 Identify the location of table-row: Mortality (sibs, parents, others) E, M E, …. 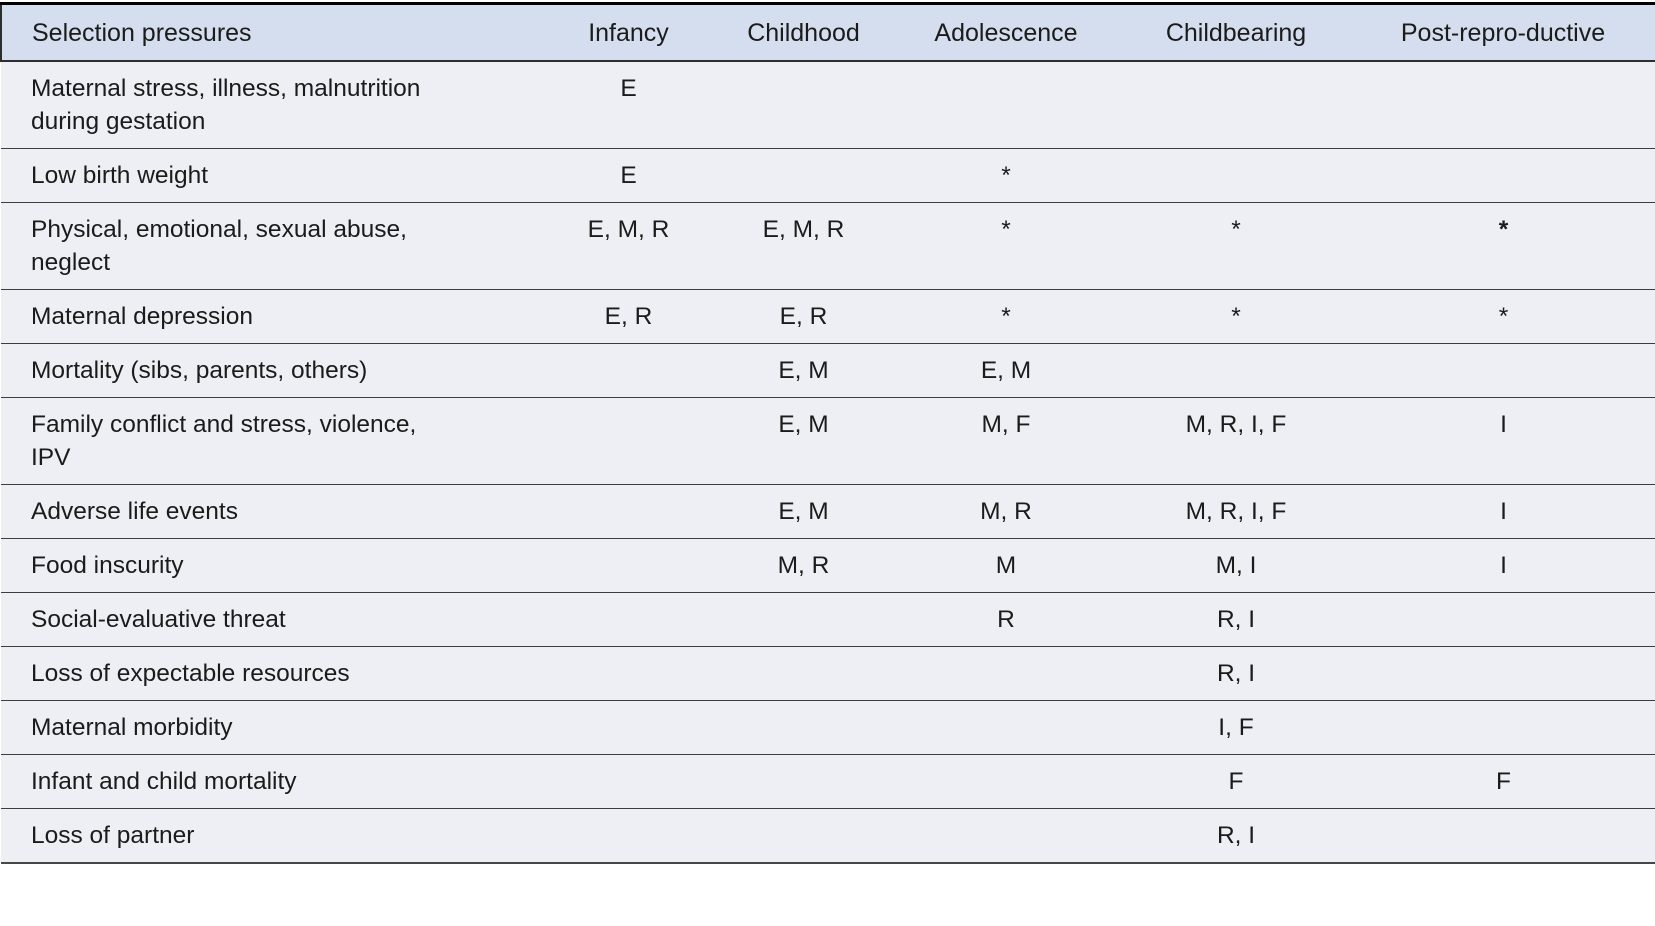
(828, 370).